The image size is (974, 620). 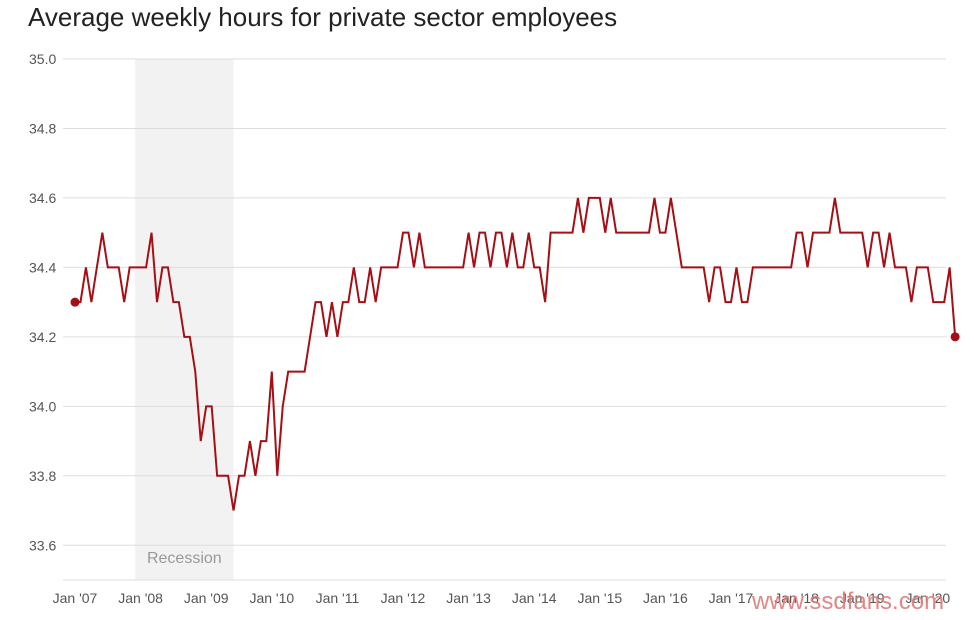 I want to click on y-tick-label: 34.8, so click(x=42, y=128).